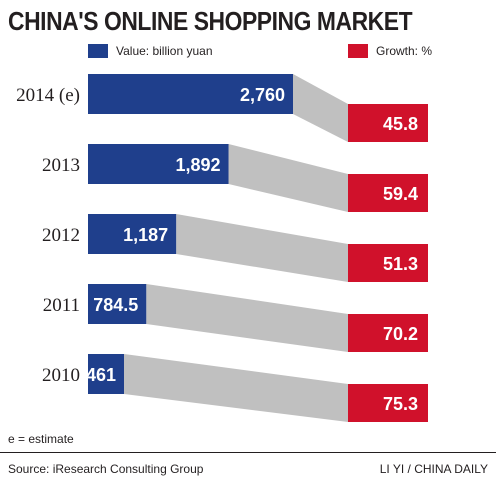 Image resolution: width=496 pixels, height=498 pixels. Describe the element at coordinates (61, 305) in the screenshot. I see `category-label: 2011` at that location.